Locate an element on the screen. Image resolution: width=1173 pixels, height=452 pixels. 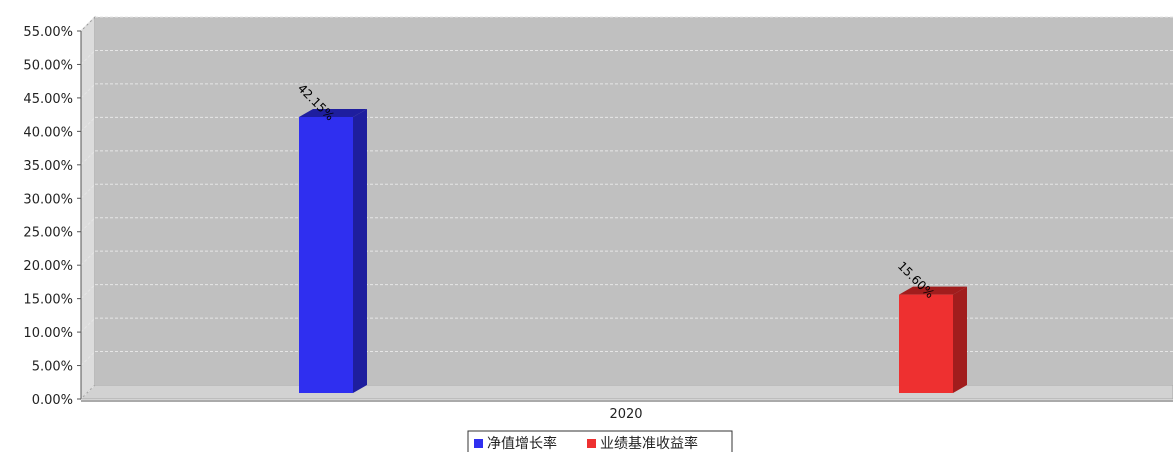
side-wall is located at coordinates (88, 208).